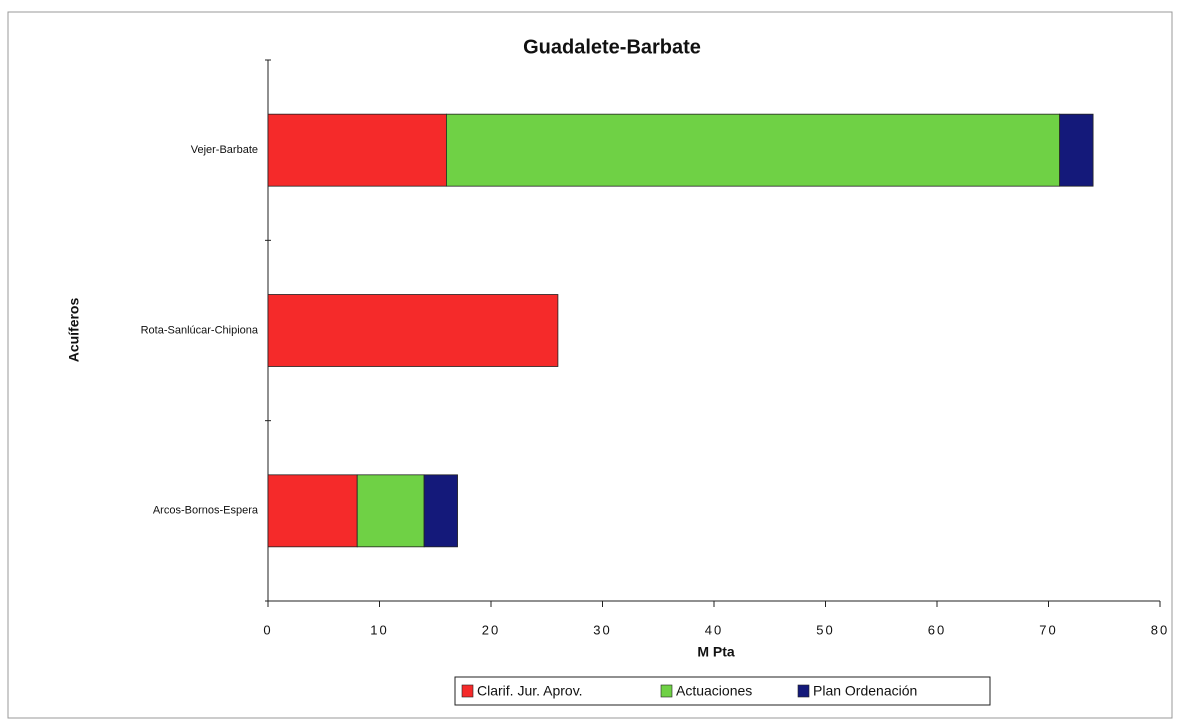 The image size is (1178, 724). Describe the element at coordinates (206, 511) in the screenshot. I see `y-tick-label: Arcos-Bornos-Espera` at that location.